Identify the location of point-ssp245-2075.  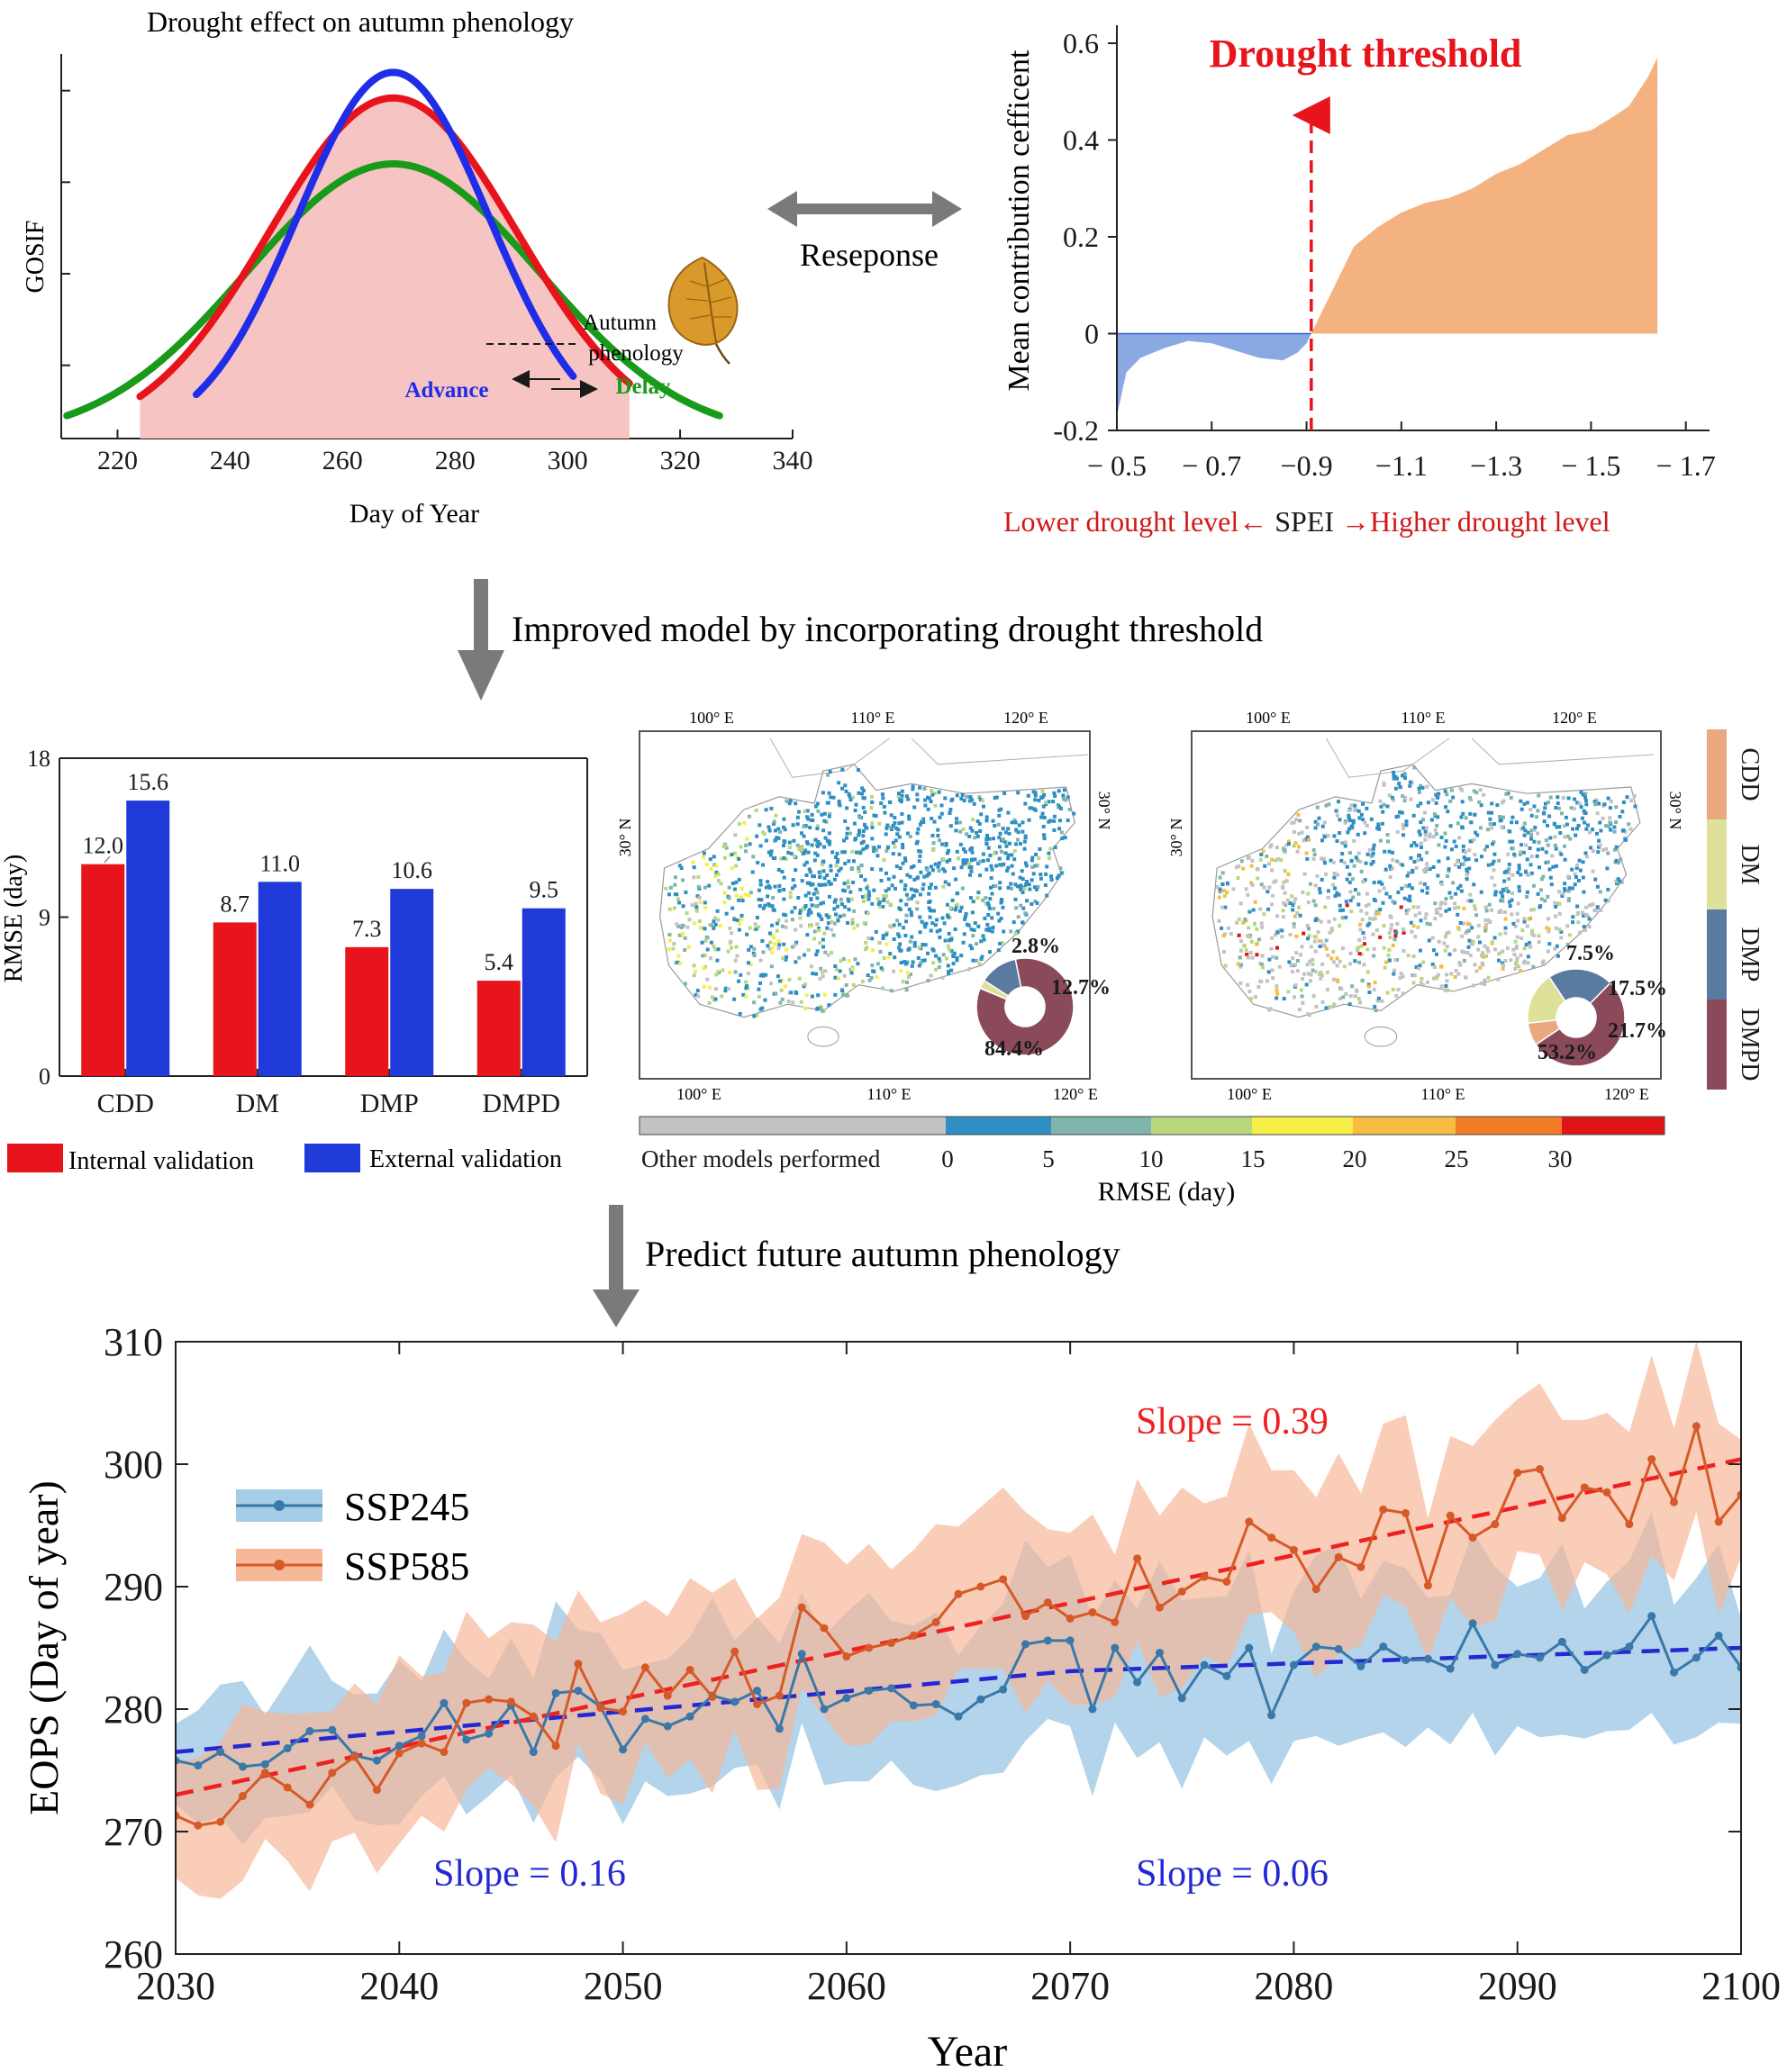
(1181, 1698).